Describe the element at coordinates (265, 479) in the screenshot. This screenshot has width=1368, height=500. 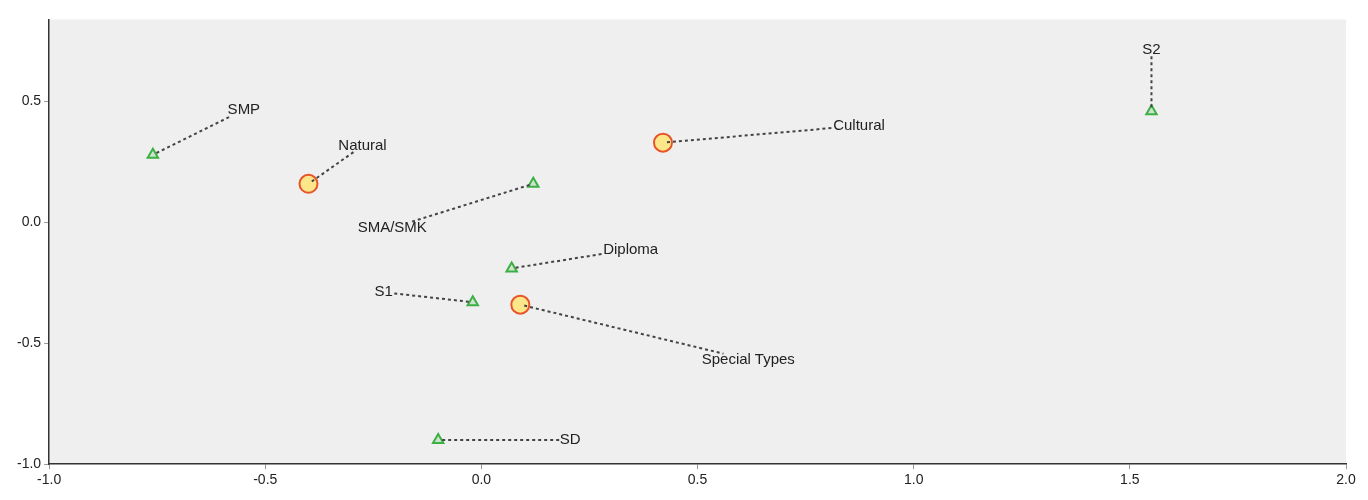
I see `x-tick-label: -0.5` at that location.